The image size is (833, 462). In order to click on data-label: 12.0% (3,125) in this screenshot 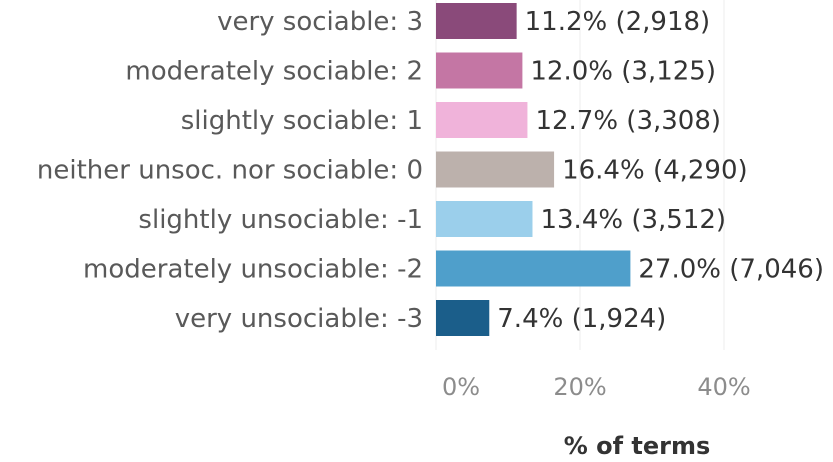, I will do `click(623, 72)`.